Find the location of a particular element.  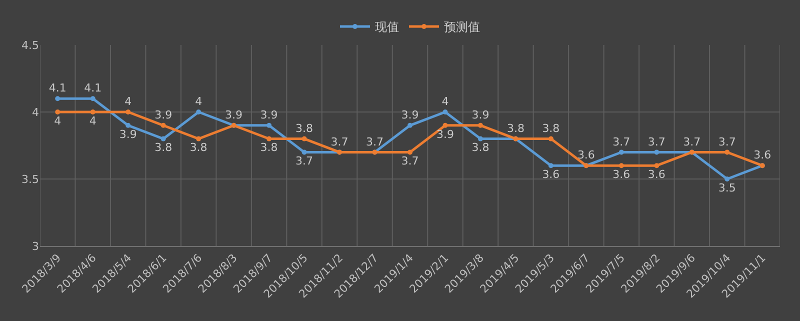

legend-label: 预测值 is located at coordinates (462, 27).